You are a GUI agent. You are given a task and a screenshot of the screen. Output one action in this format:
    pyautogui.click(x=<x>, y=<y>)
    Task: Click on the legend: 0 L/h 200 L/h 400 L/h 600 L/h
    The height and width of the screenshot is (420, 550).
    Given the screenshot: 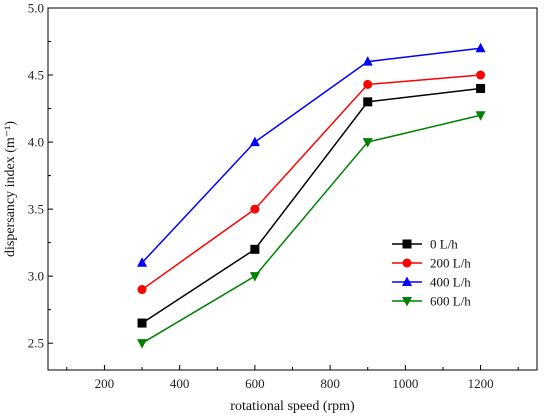 What is the action you would take?
    pyautogui.click(x=431, y=273)
    